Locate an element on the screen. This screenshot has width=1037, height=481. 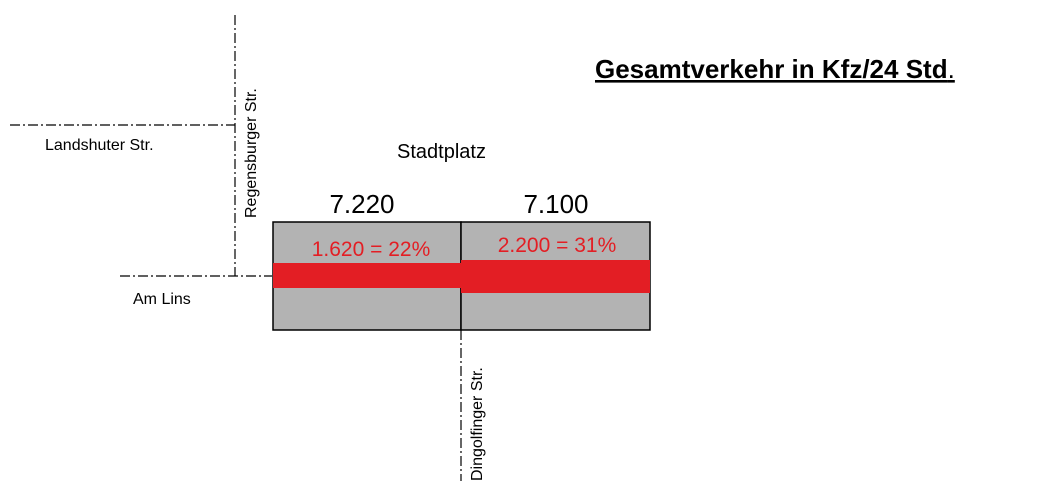
street-label: Regensburger Str. is located at coordinates (251, 153).